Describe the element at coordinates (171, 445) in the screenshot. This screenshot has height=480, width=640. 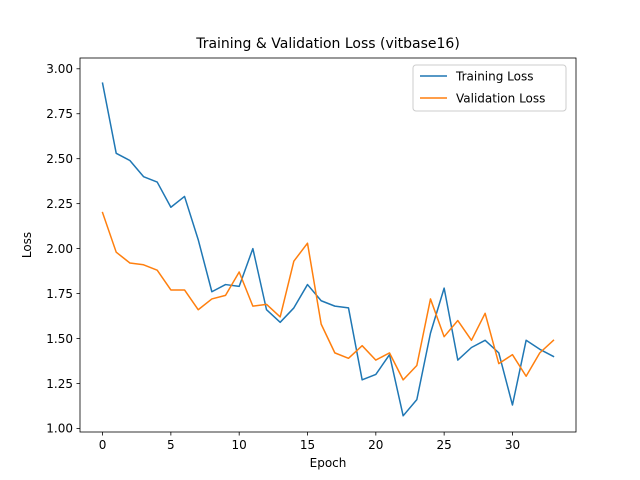
I see `x-tick-label: 5` at that location.